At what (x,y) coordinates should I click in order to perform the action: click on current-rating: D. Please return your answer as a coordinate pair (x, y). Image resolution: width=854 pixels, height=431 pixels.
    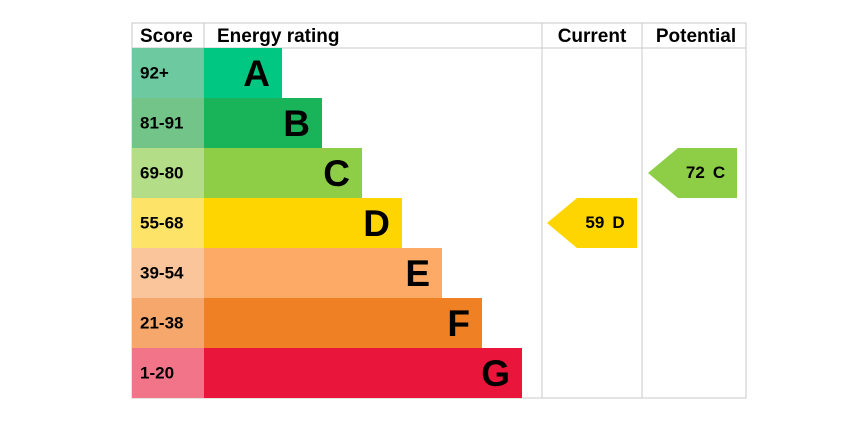
    Looking at the image, I should click on (618, 222).